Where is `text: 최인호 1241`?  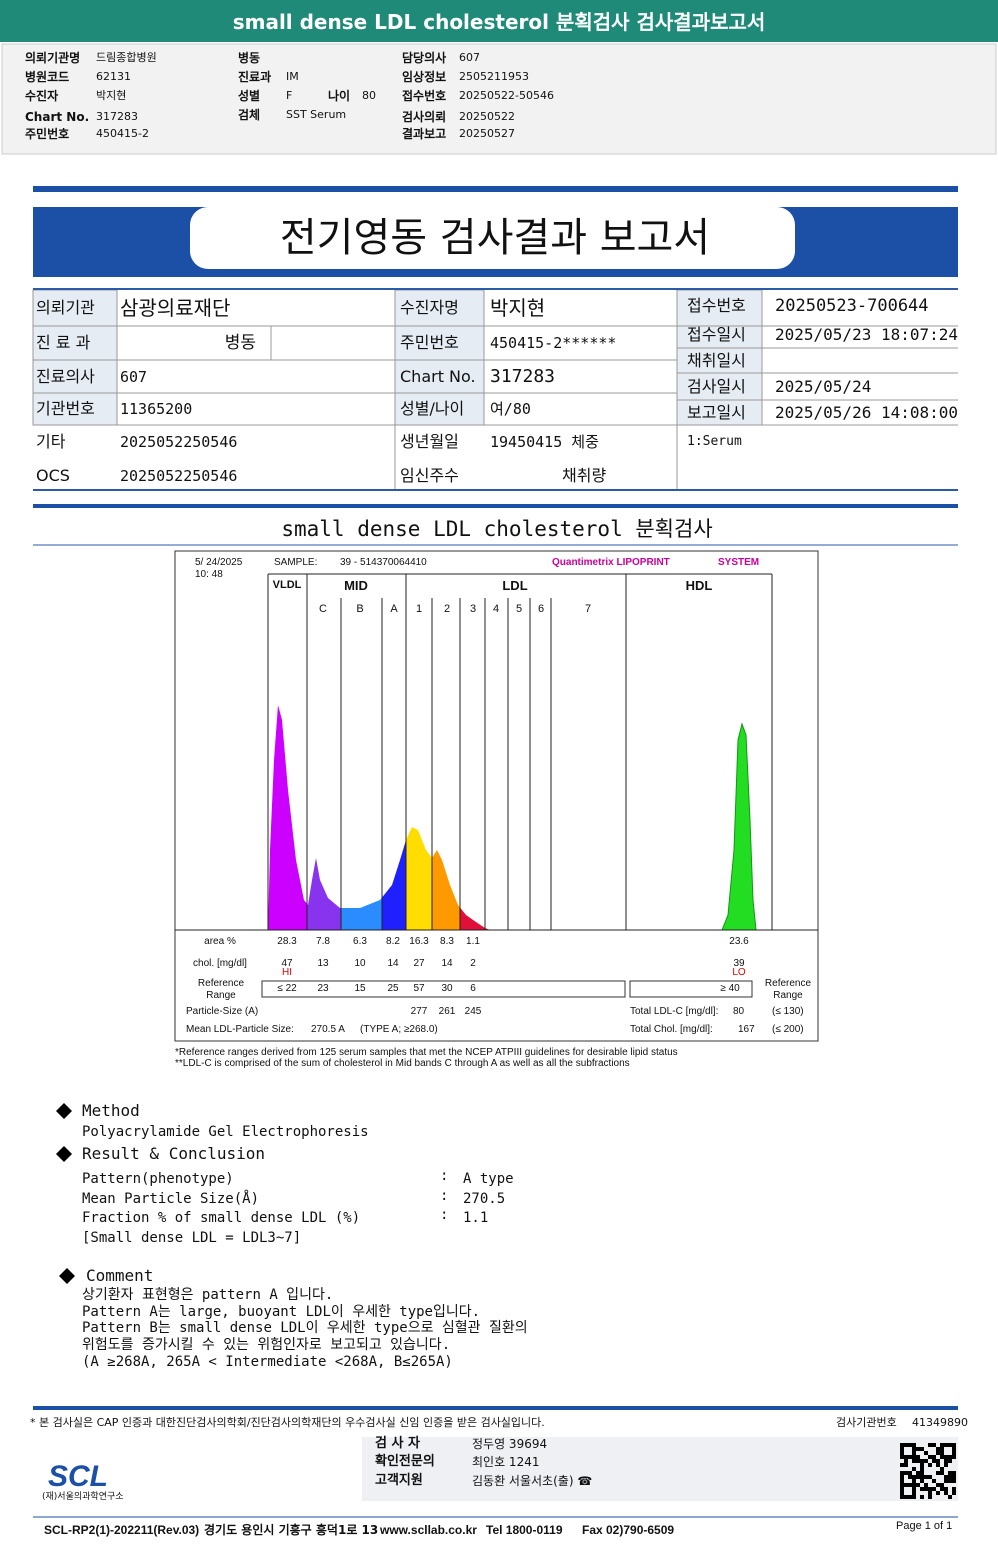
text: 최인호 1241 is located at coordinates (506, 1461).